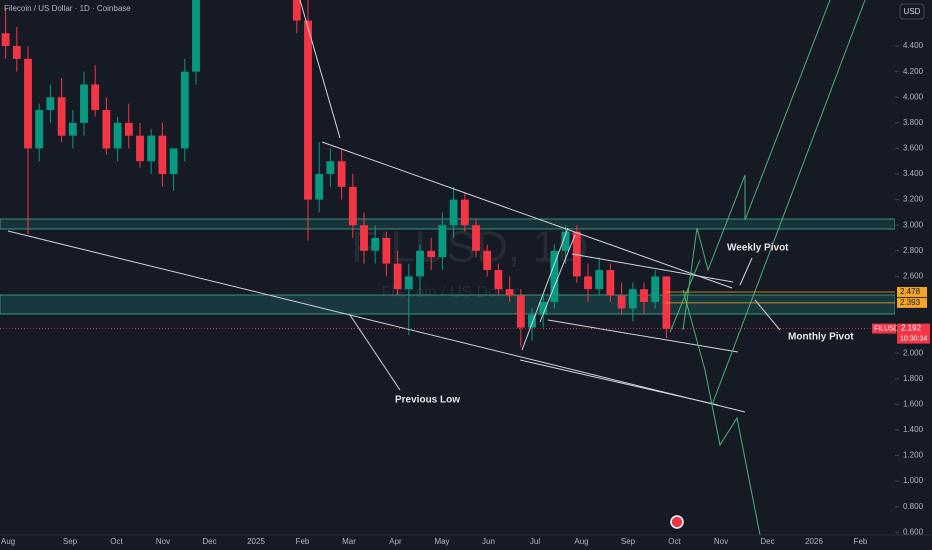  Describe the element at coordinates (913, 333) in the screenshot. I see `price-tag` at that location.